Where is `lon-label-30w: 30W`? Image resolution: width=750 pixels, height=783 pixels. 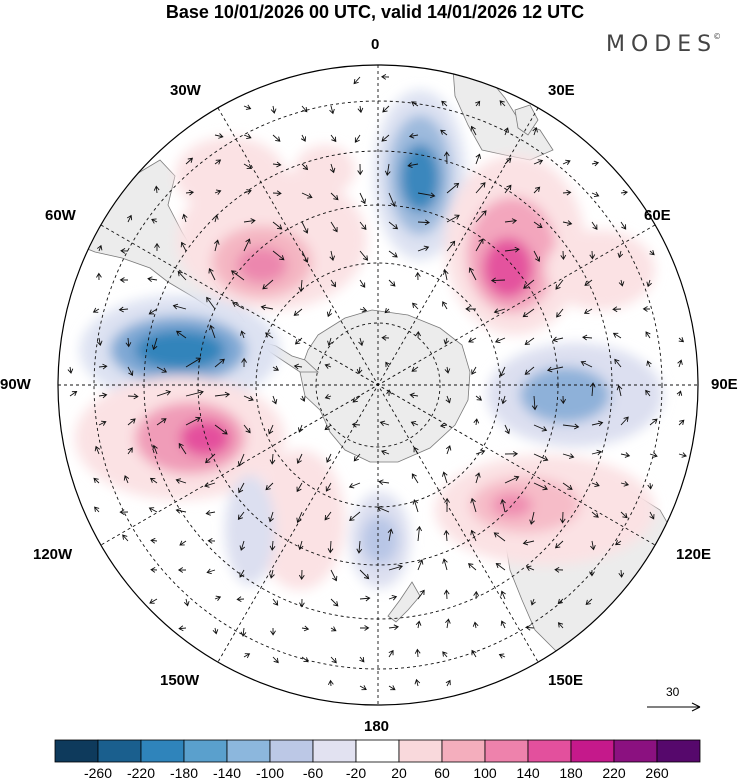
lon-label-30w: 30W is located at coordinates (185, 90).